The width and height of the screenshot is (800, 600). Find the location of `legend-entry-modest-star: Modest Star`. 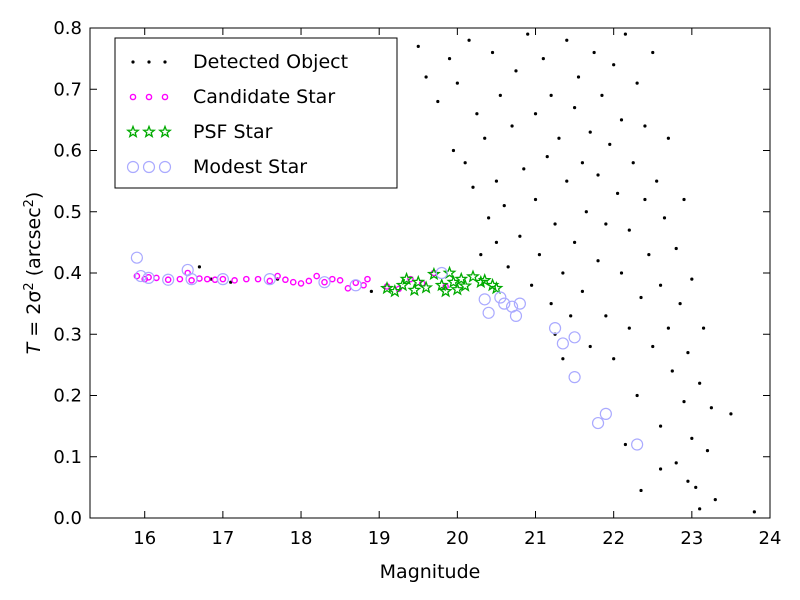

legend-entry-modest-star: Modest Star is located at coordinates (216, 167).